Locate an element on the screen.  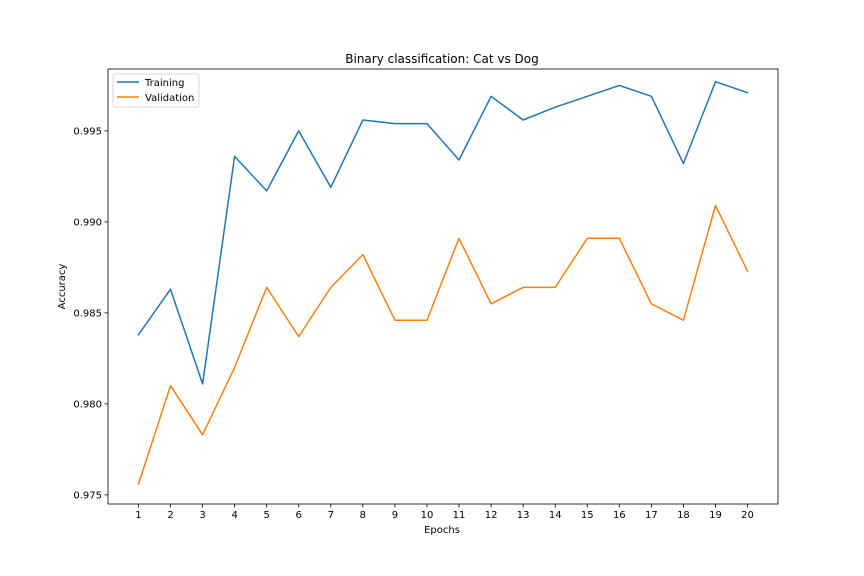
y-tick-label: 0.985 is located at coordinates (87, 313).